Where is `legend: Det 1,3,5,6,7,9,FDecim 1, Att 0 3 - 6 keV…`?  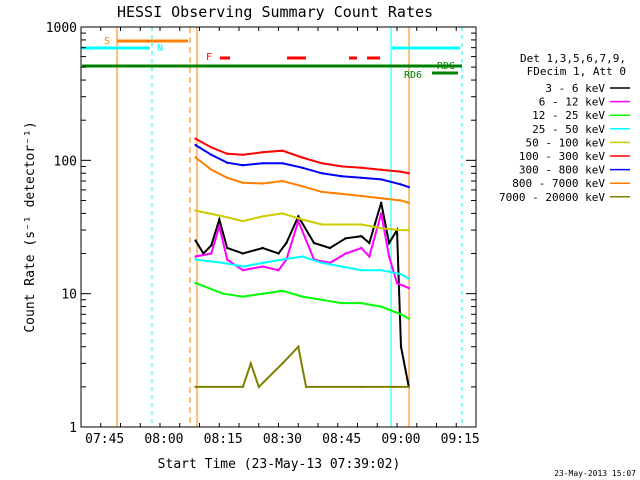
legend: Det 1,3,5,6,7,9,FDecim 1, Att 0 3 - 6 keV… is located at coordinates (564, 128).